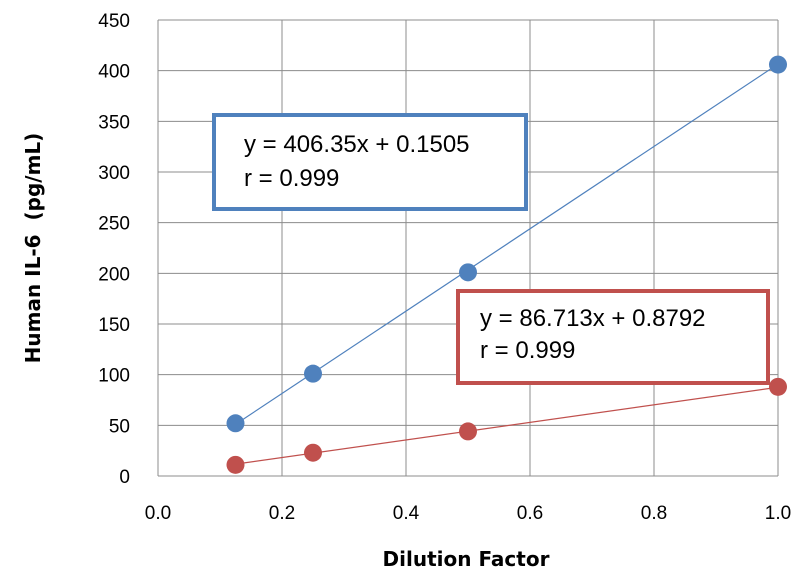 The width and height of the screenshot is (800, 580). Describe the element at coordinates (114, 122) in the screenshot. I see `y-tick-label: 350` at that location.